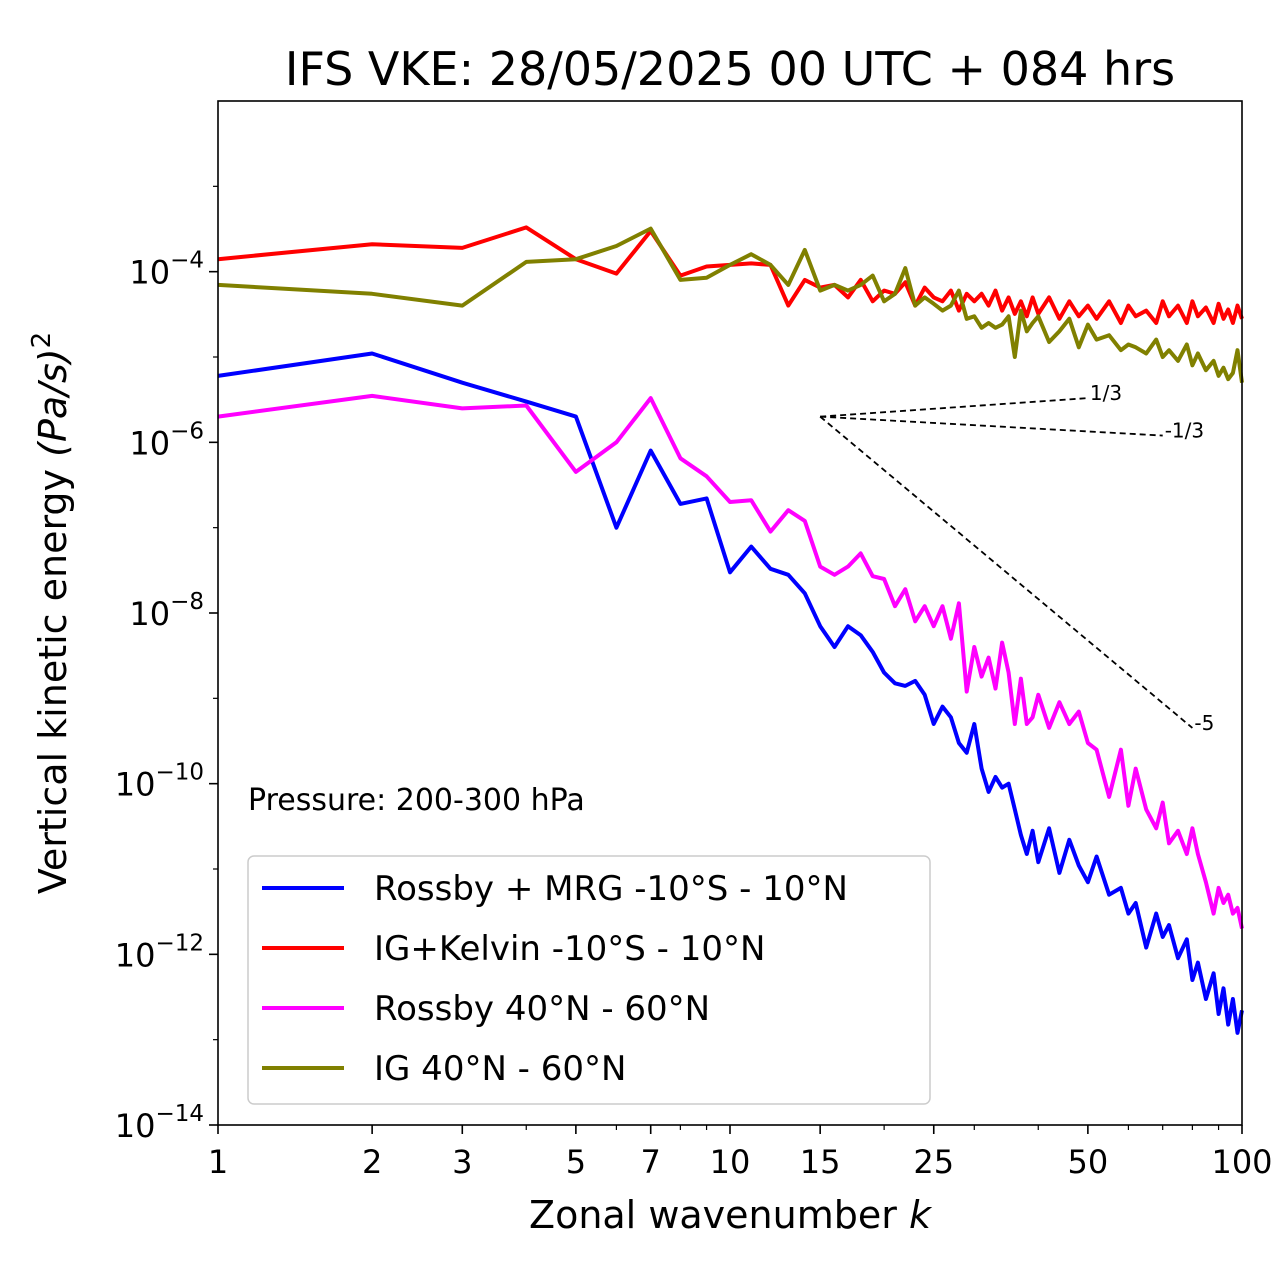 The width and height of the screenshot is (1280, 1288). Describe the element at coordinates (921, 1215) in the screenshot. I see `x-axis-label-variable: k` at that location.